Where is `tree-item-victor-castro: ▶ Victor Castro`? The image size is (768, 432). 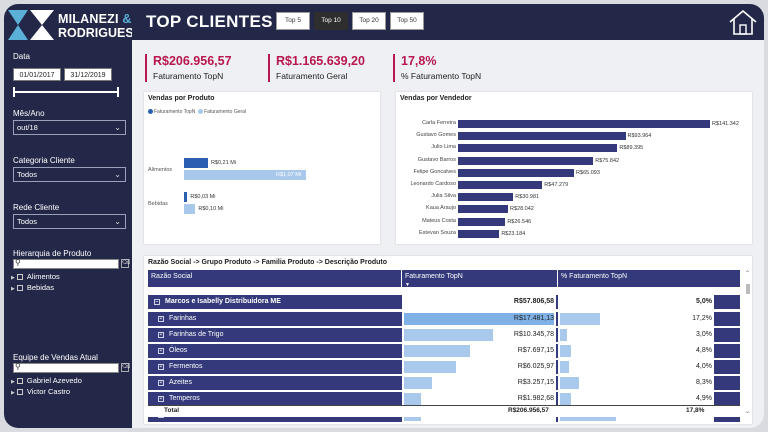
tree-item-victor-castro: ▶ Victor Castro is located at coordinates (41, 391).